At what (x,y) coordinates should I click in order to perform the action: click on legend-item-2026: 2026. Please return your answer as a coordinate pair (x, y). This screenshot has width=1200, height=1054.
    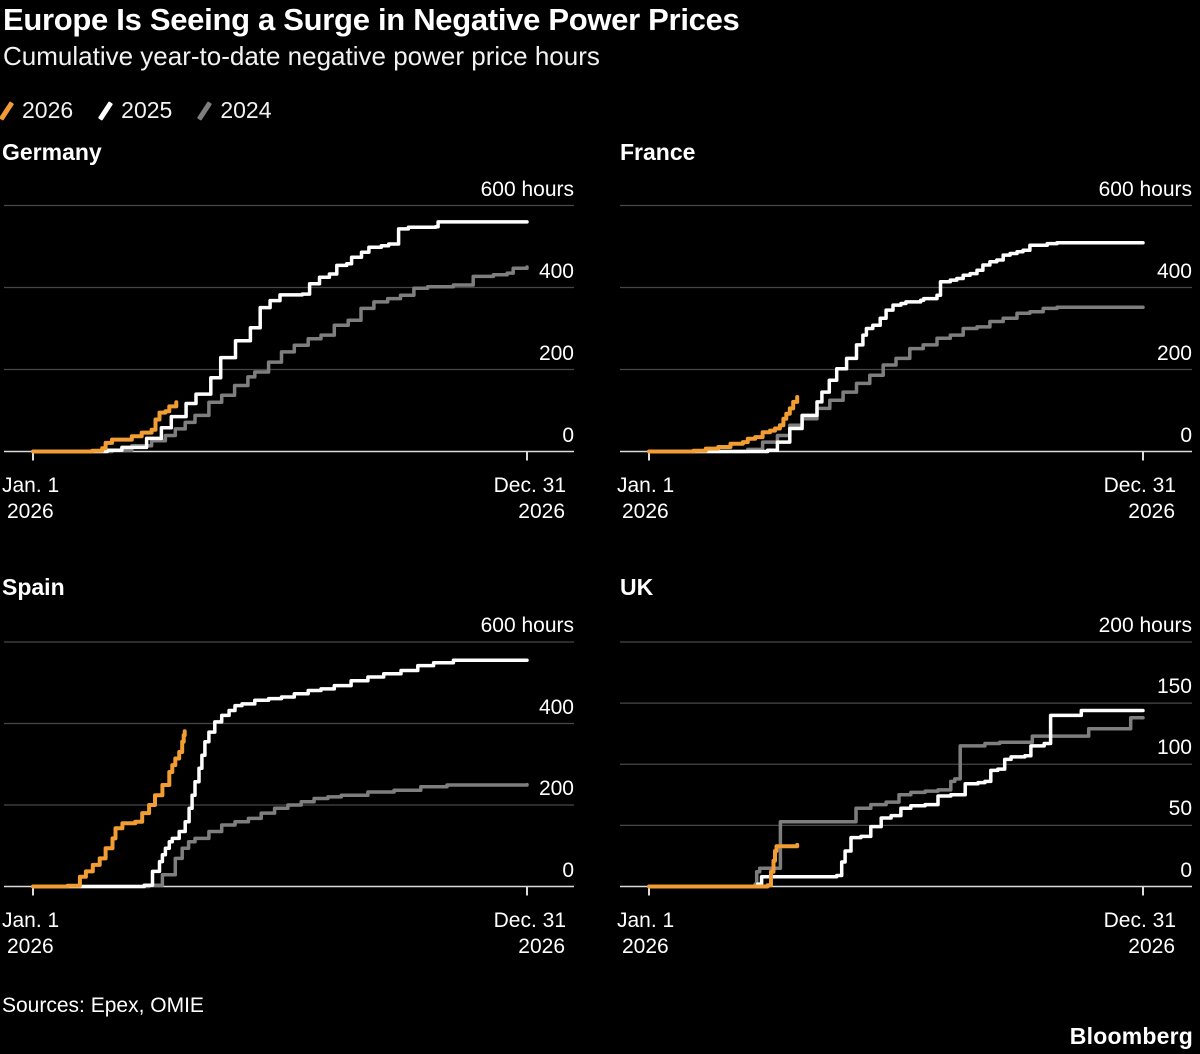
    Looking at the image, I should click on (37, 110).